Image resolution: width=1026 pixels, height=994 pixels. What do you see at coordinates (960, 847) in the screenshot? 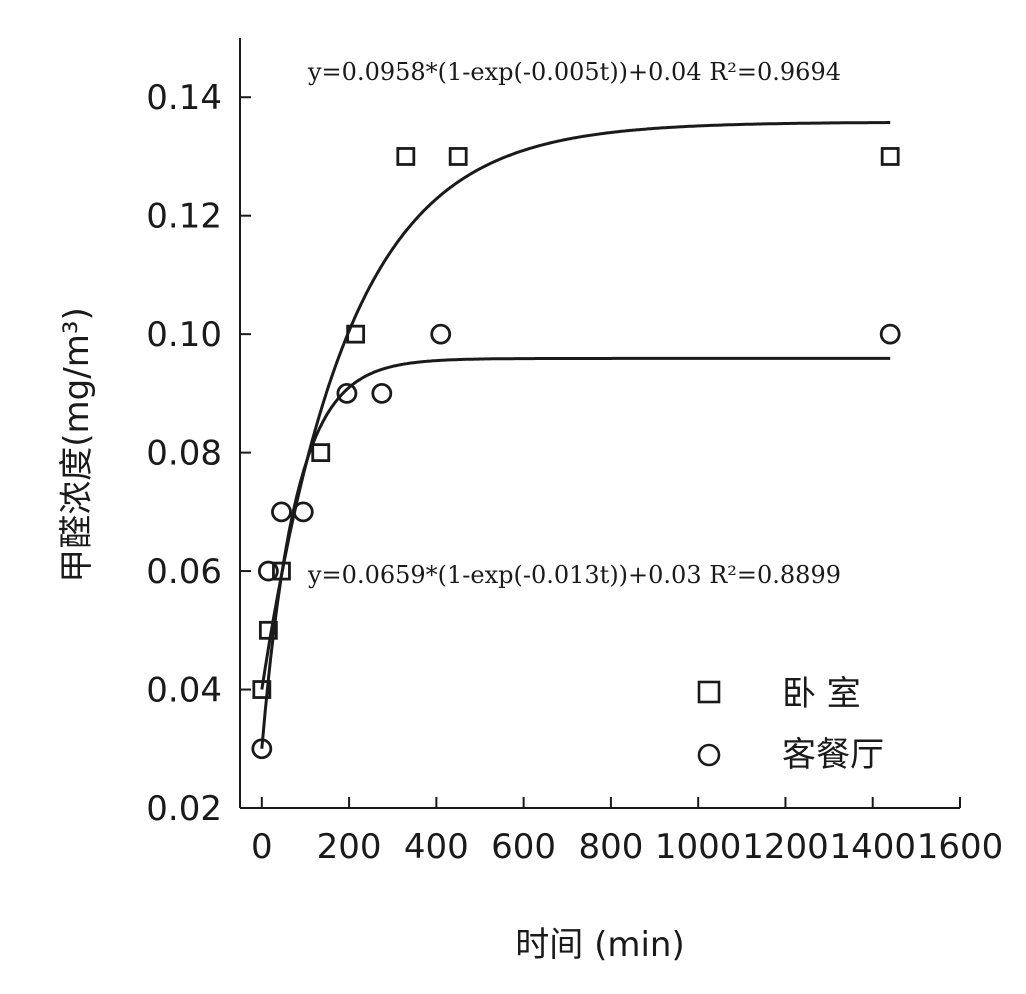
I see `x-tick-label: 1600` at bounding box center [960, 847].